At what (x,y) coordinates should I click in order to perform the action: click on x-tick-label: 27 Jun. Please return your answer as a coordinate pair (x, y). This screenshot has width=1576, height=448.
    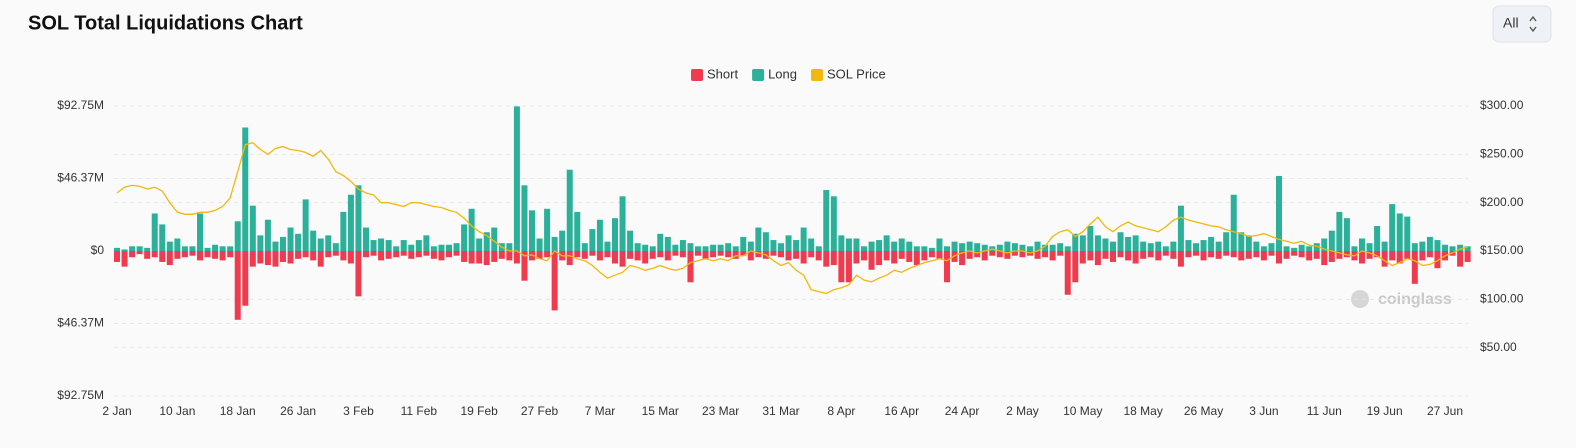
    Looking at the image, I should click on (1445, 411).